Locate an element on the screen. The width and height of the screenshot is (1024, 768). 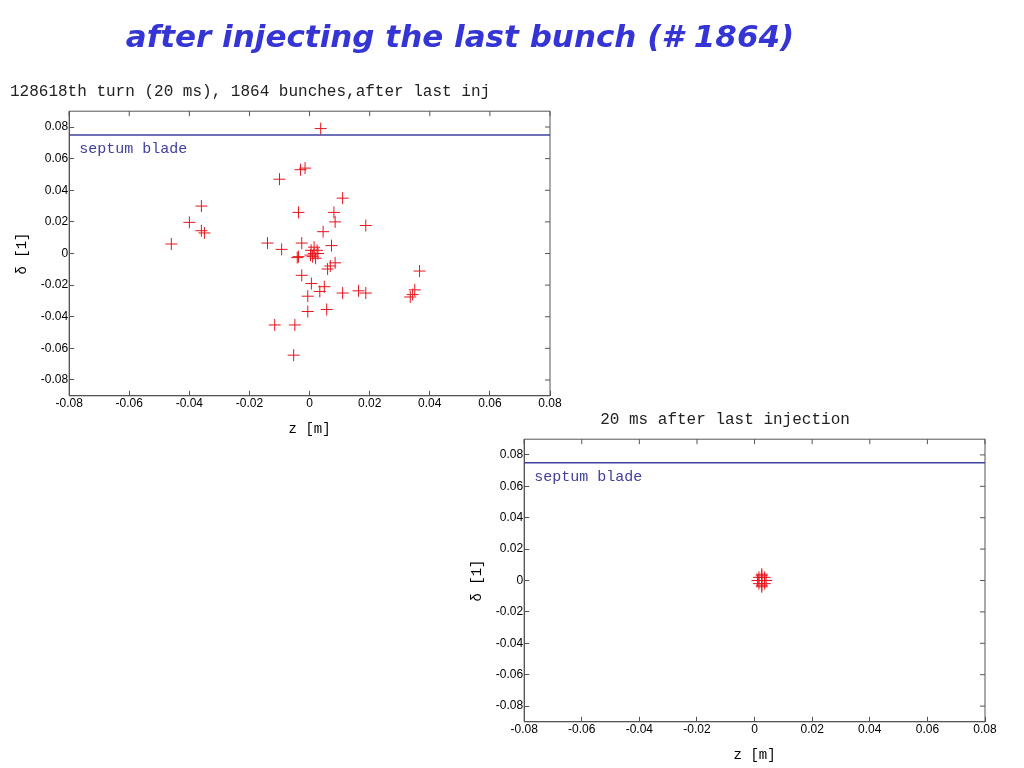
chart-subtitle: 128618th turn (20 ms), 1864 bunches,after last inj is located at coordinates (250, 91).